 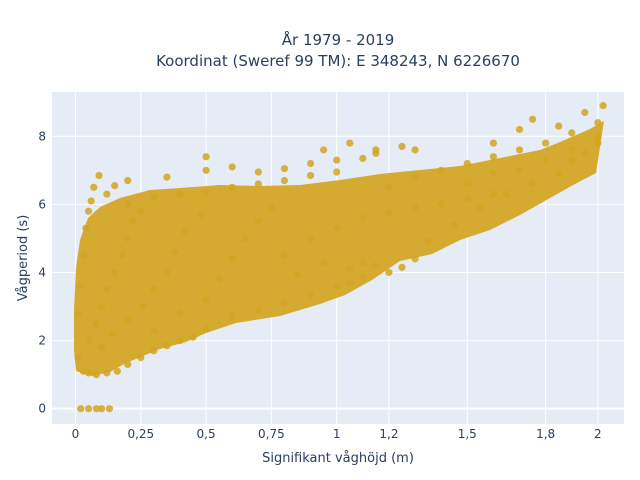 I want to click on y-tick-label: 2, so click(x=42, y=341).